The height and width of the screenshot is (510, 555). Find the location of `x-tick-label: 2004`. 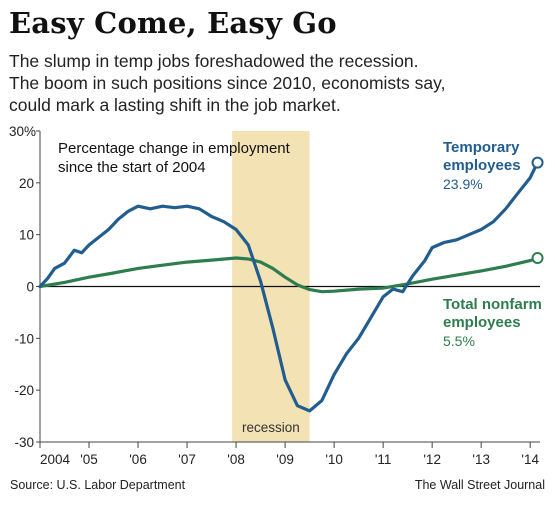

x-tick-label: 2004 is located at coordinates (55, 459).